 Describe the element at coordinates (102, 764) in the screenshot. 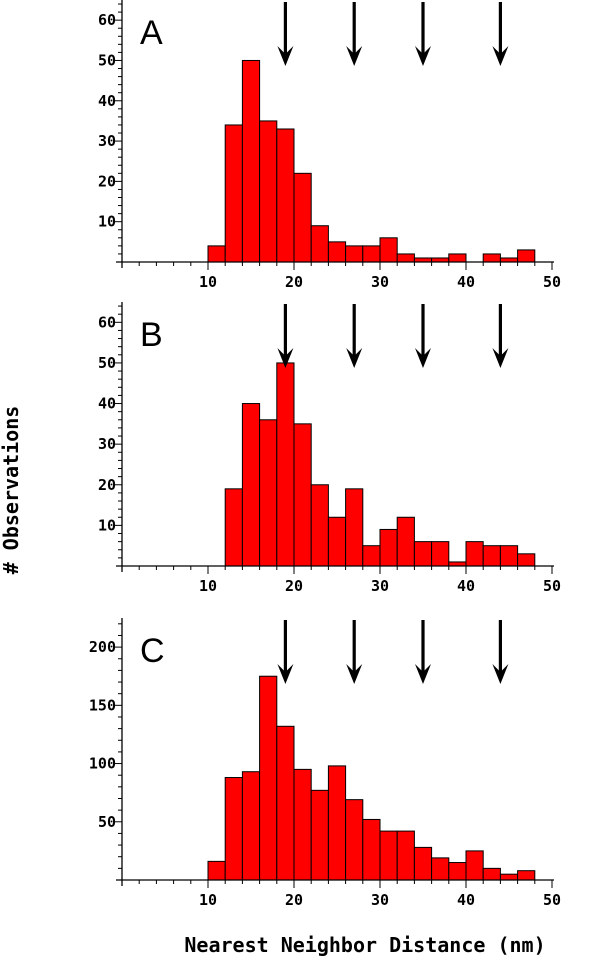

I see `y-tick-label: 100` at that location.